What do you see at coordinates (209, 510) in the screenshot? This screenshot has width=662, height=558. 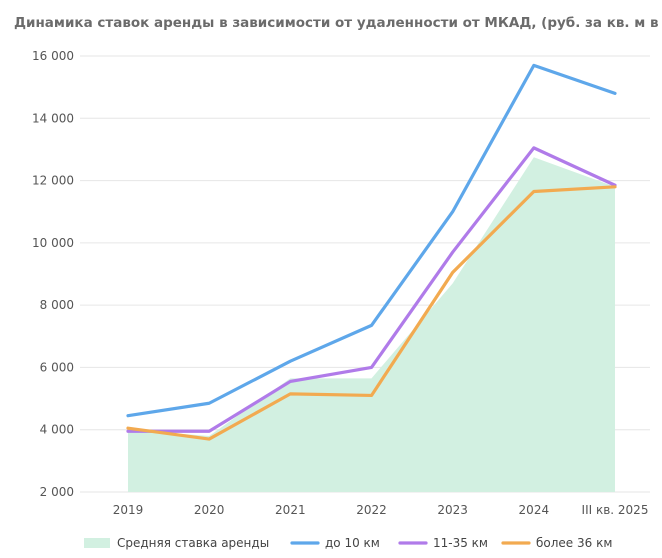 I see `x-tick-label: 2020` at bounding box center [209, 510].